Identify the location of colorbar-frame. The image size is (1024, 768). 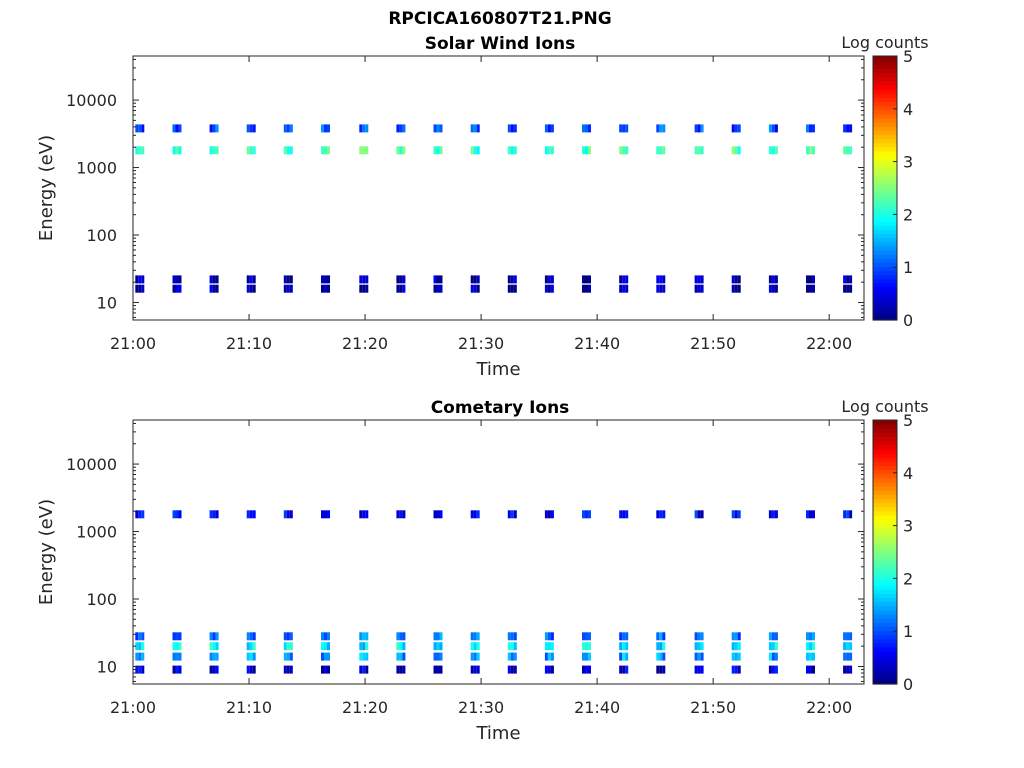
(885, 552).